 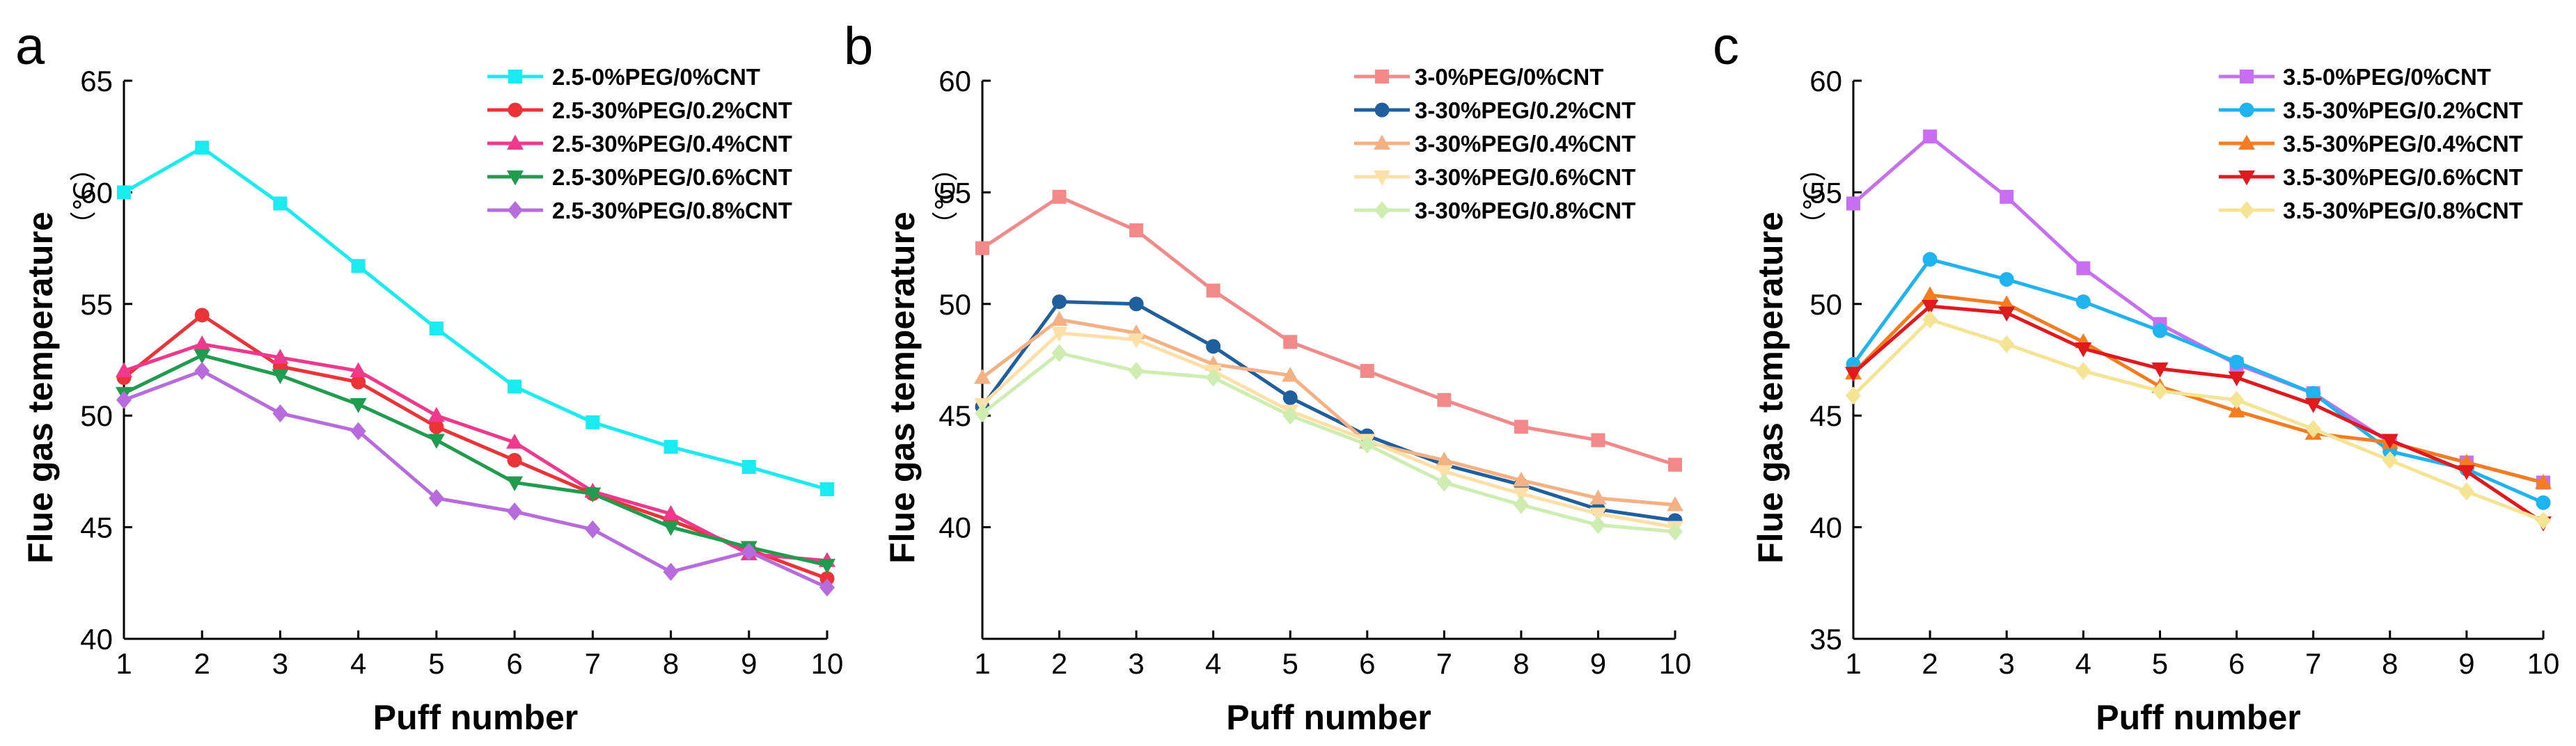 I want to click on x-tick-label: 7, so click(x=1444, y=664).